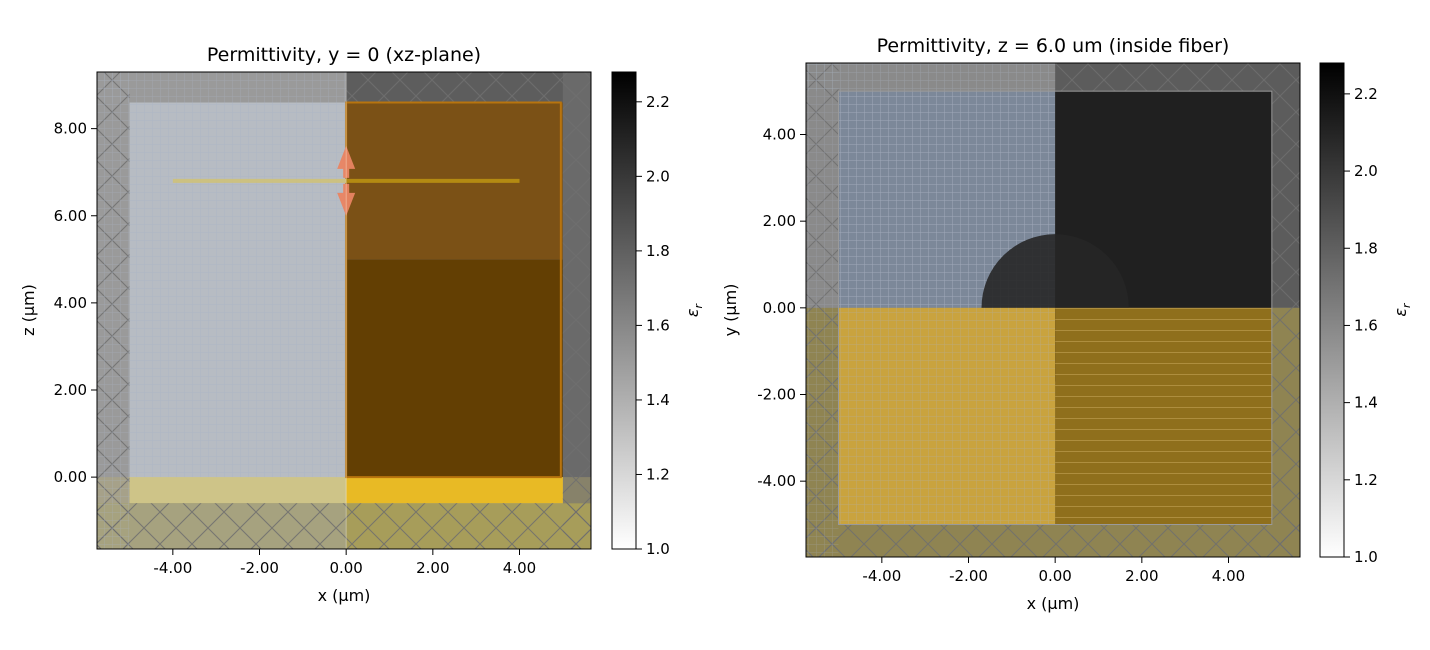 This screenshot has height=650, width=1430. What do you see at coordinates (776, 481) in the screenshot?
I see `y-tick-label: -4.00` at bounding box center [776, 481].